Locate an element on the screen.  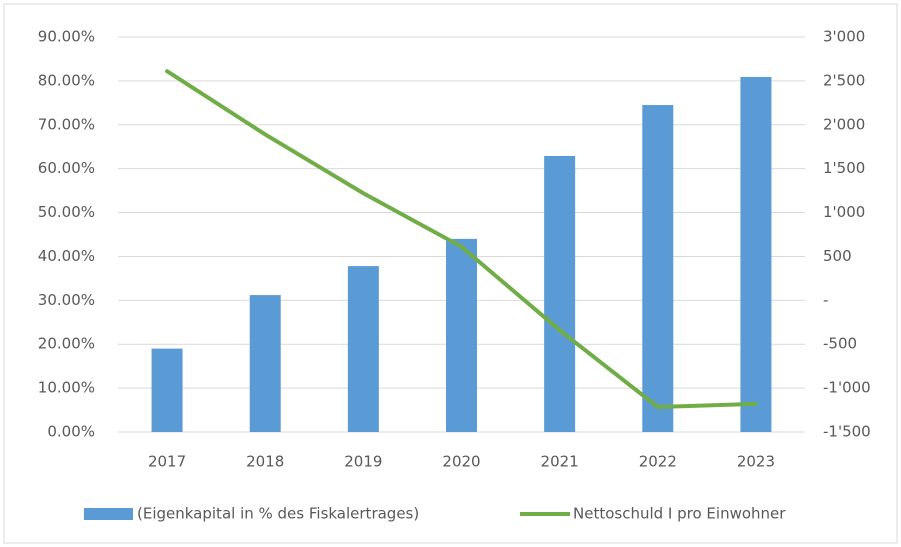
x-tick-label: 2020 is located at coordinates (461, 462).